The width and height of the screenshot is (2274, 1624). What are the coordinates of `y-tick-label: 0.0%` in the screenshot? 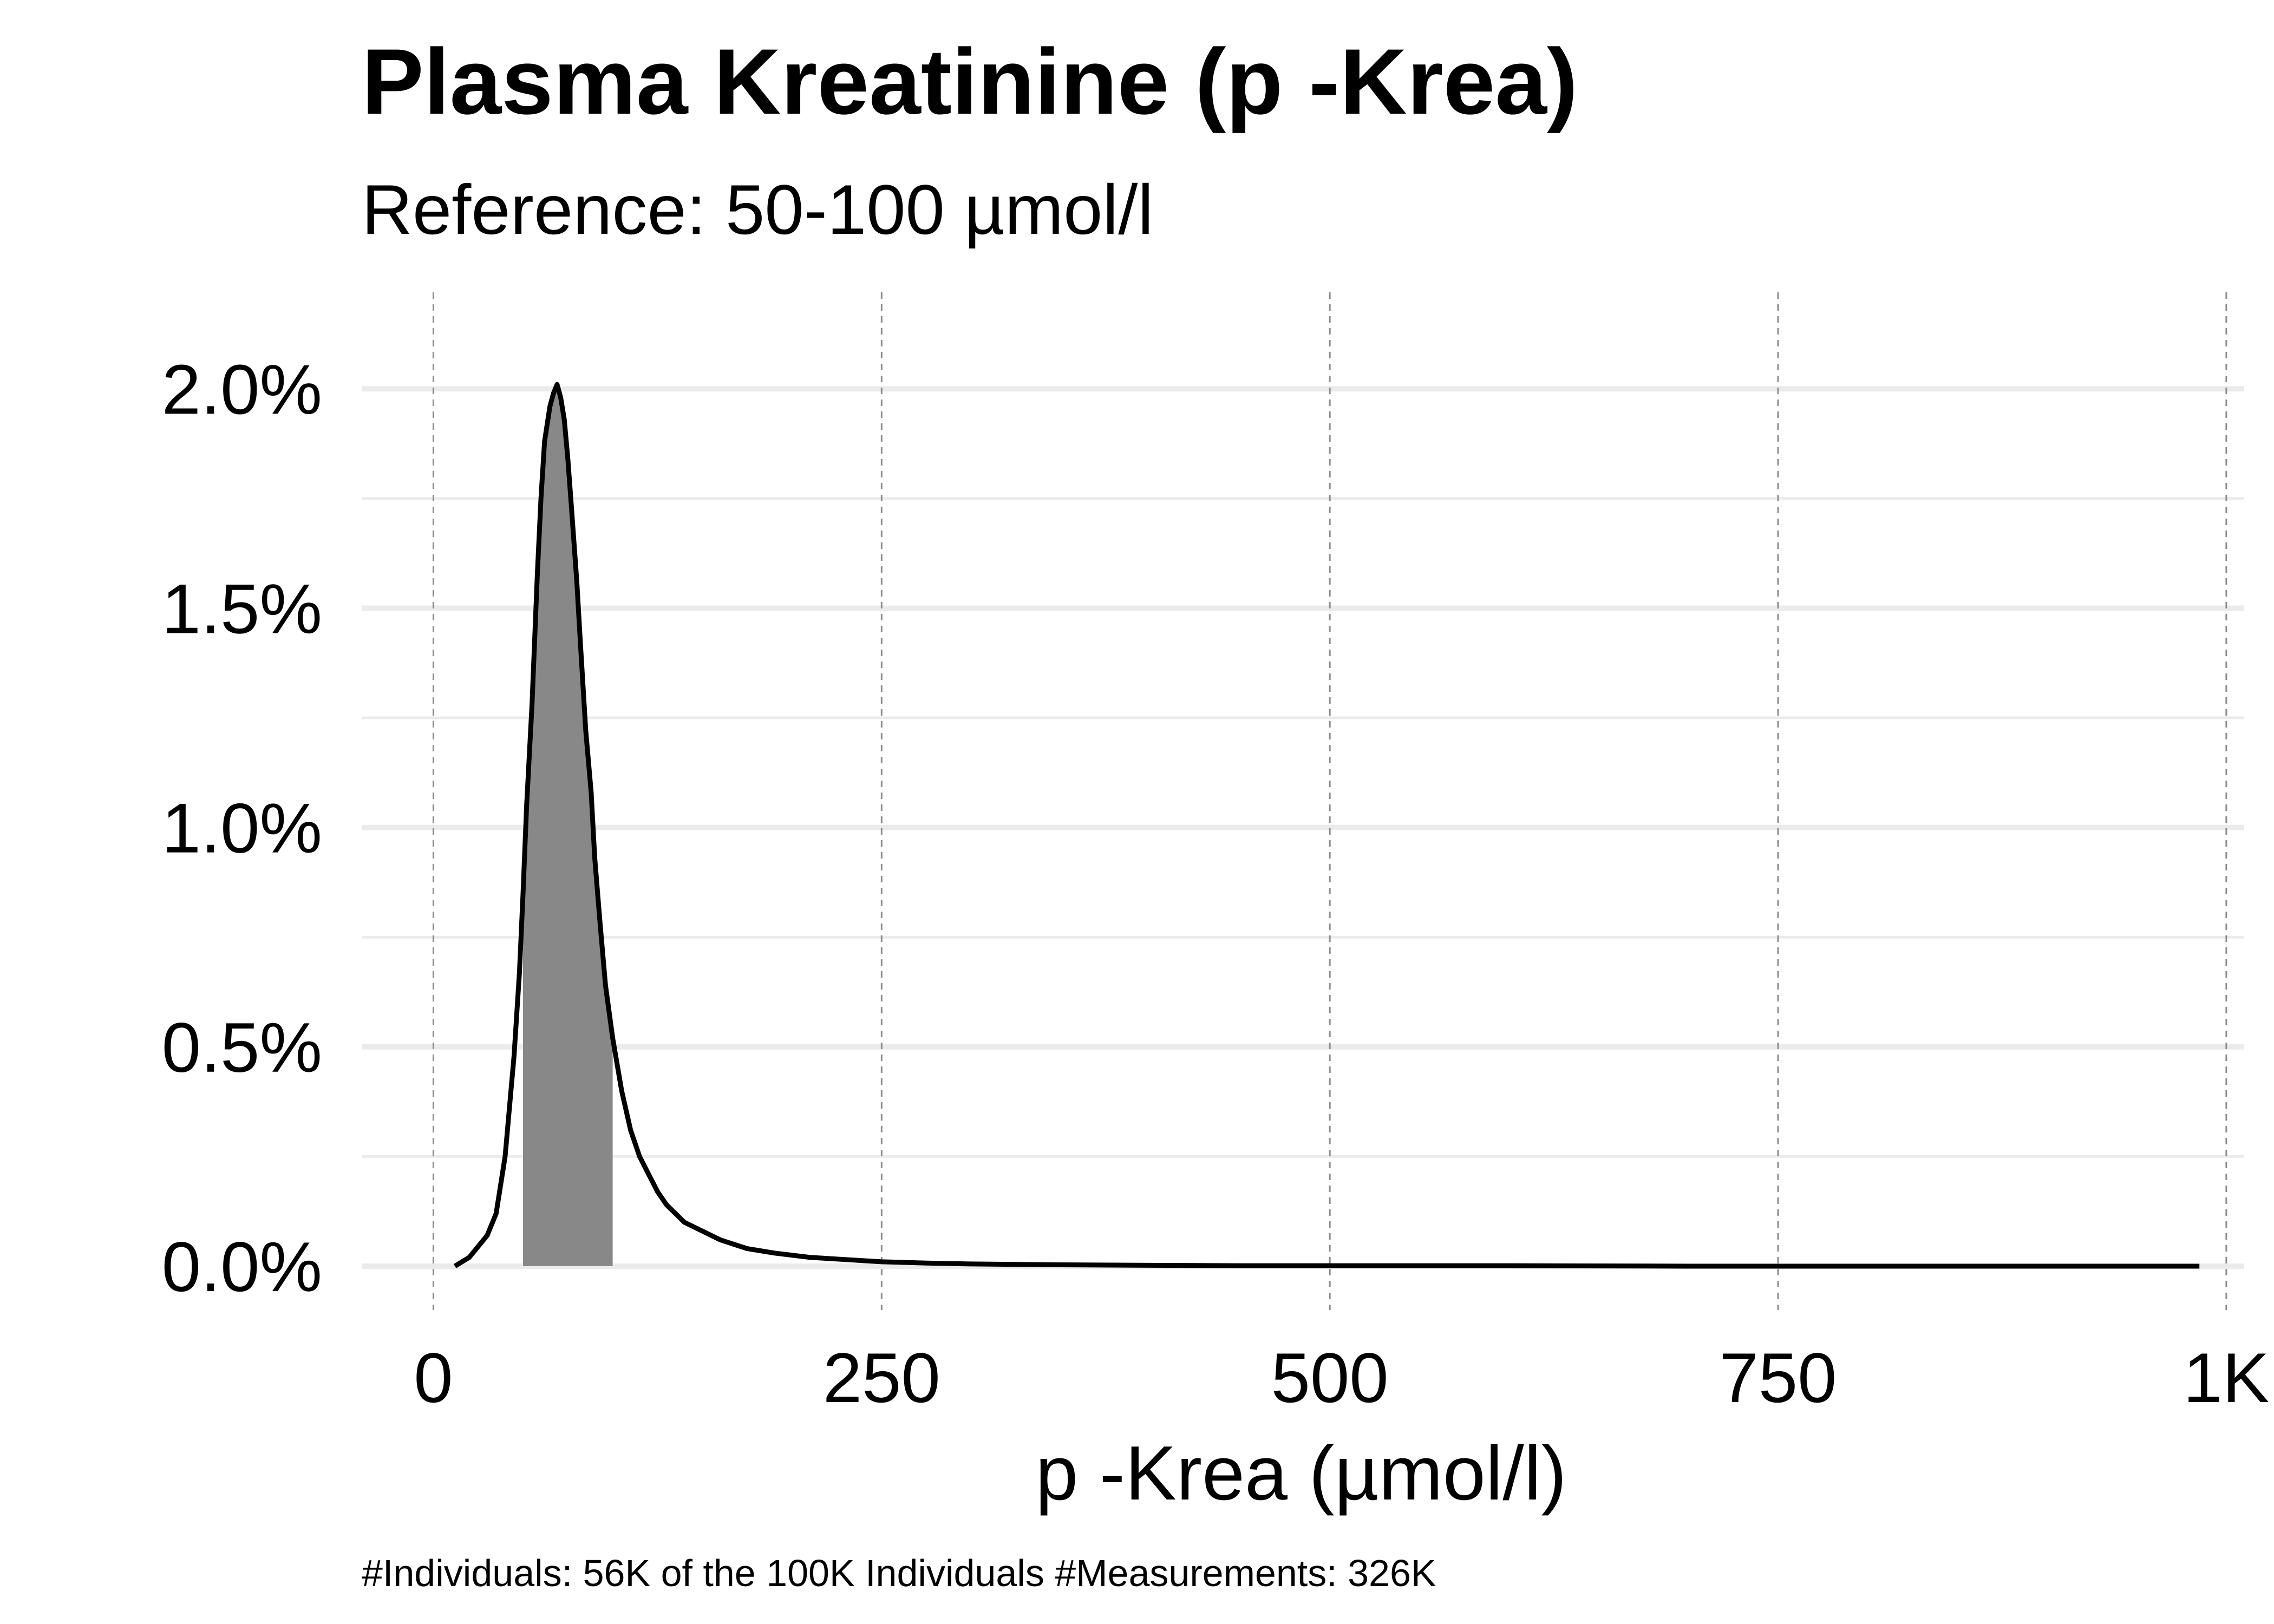 It's located at (242, 1266).